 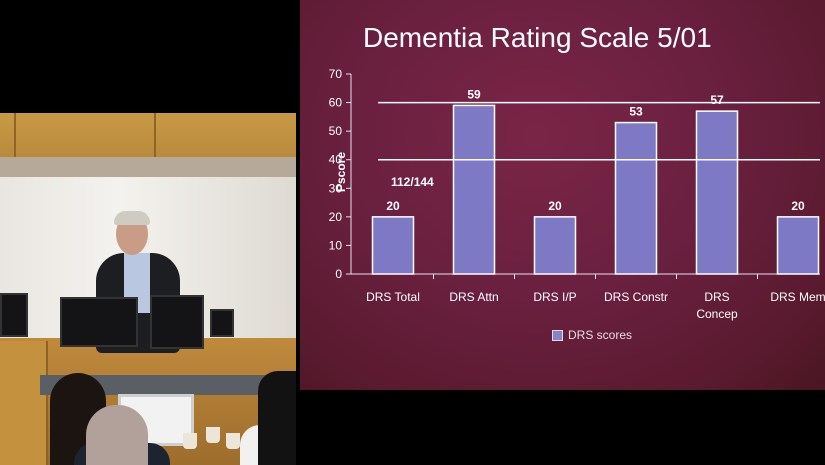 I want to click on x-tick-label: DRS Mem, so click(x=797, y=297).